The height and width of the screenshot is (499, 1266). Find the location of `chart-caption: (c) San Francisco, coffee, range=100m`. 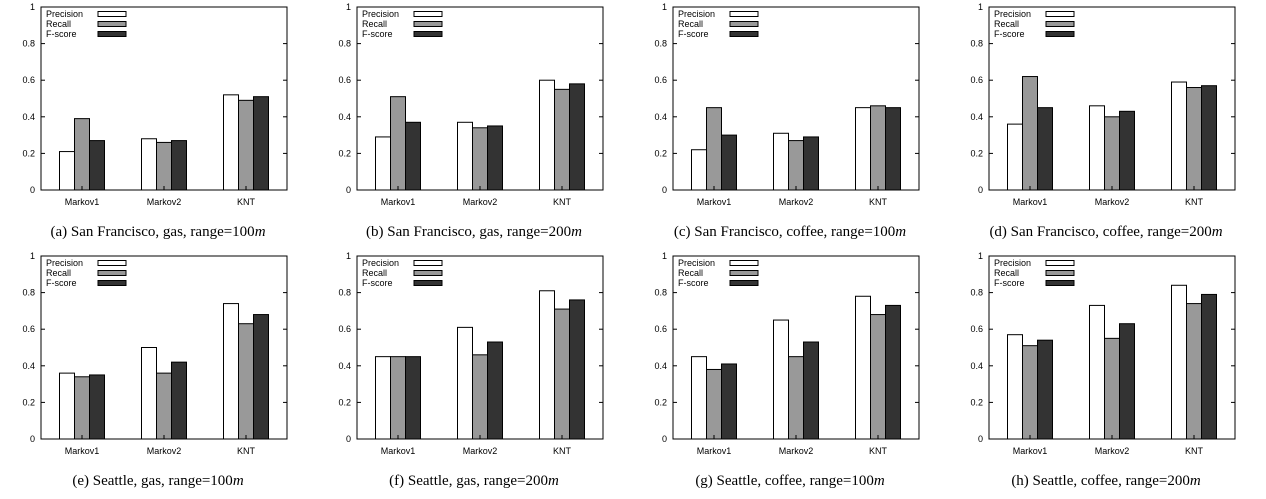

chart-caption: (c) San Francisco, coffee, range=100m is located at coordinates (790, 232).